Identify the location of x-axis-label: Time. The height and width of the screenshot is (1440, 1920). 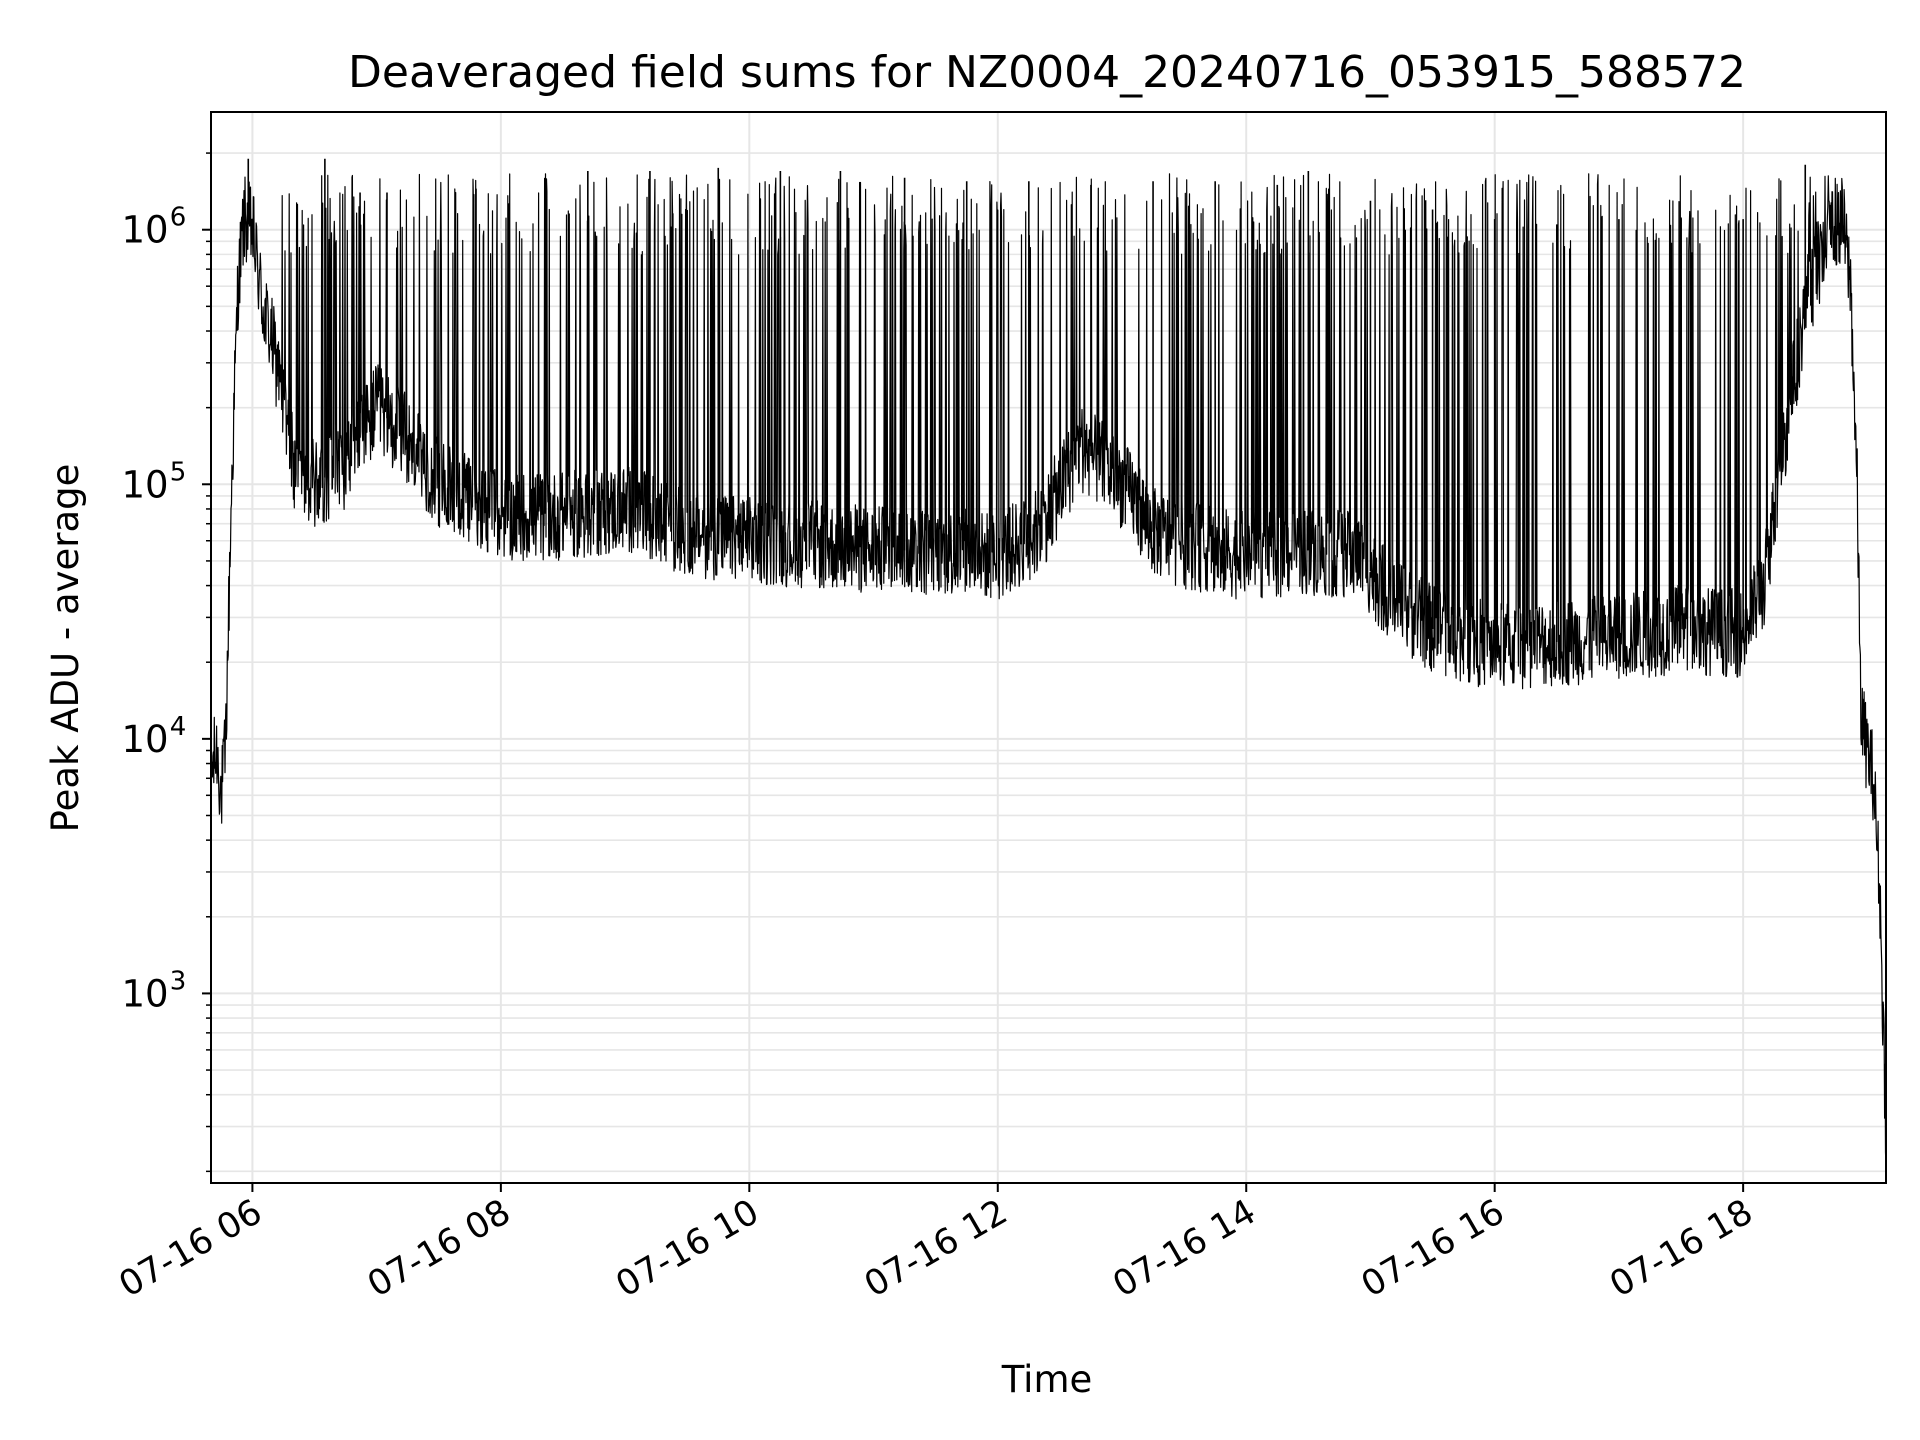
(1047, 1379).